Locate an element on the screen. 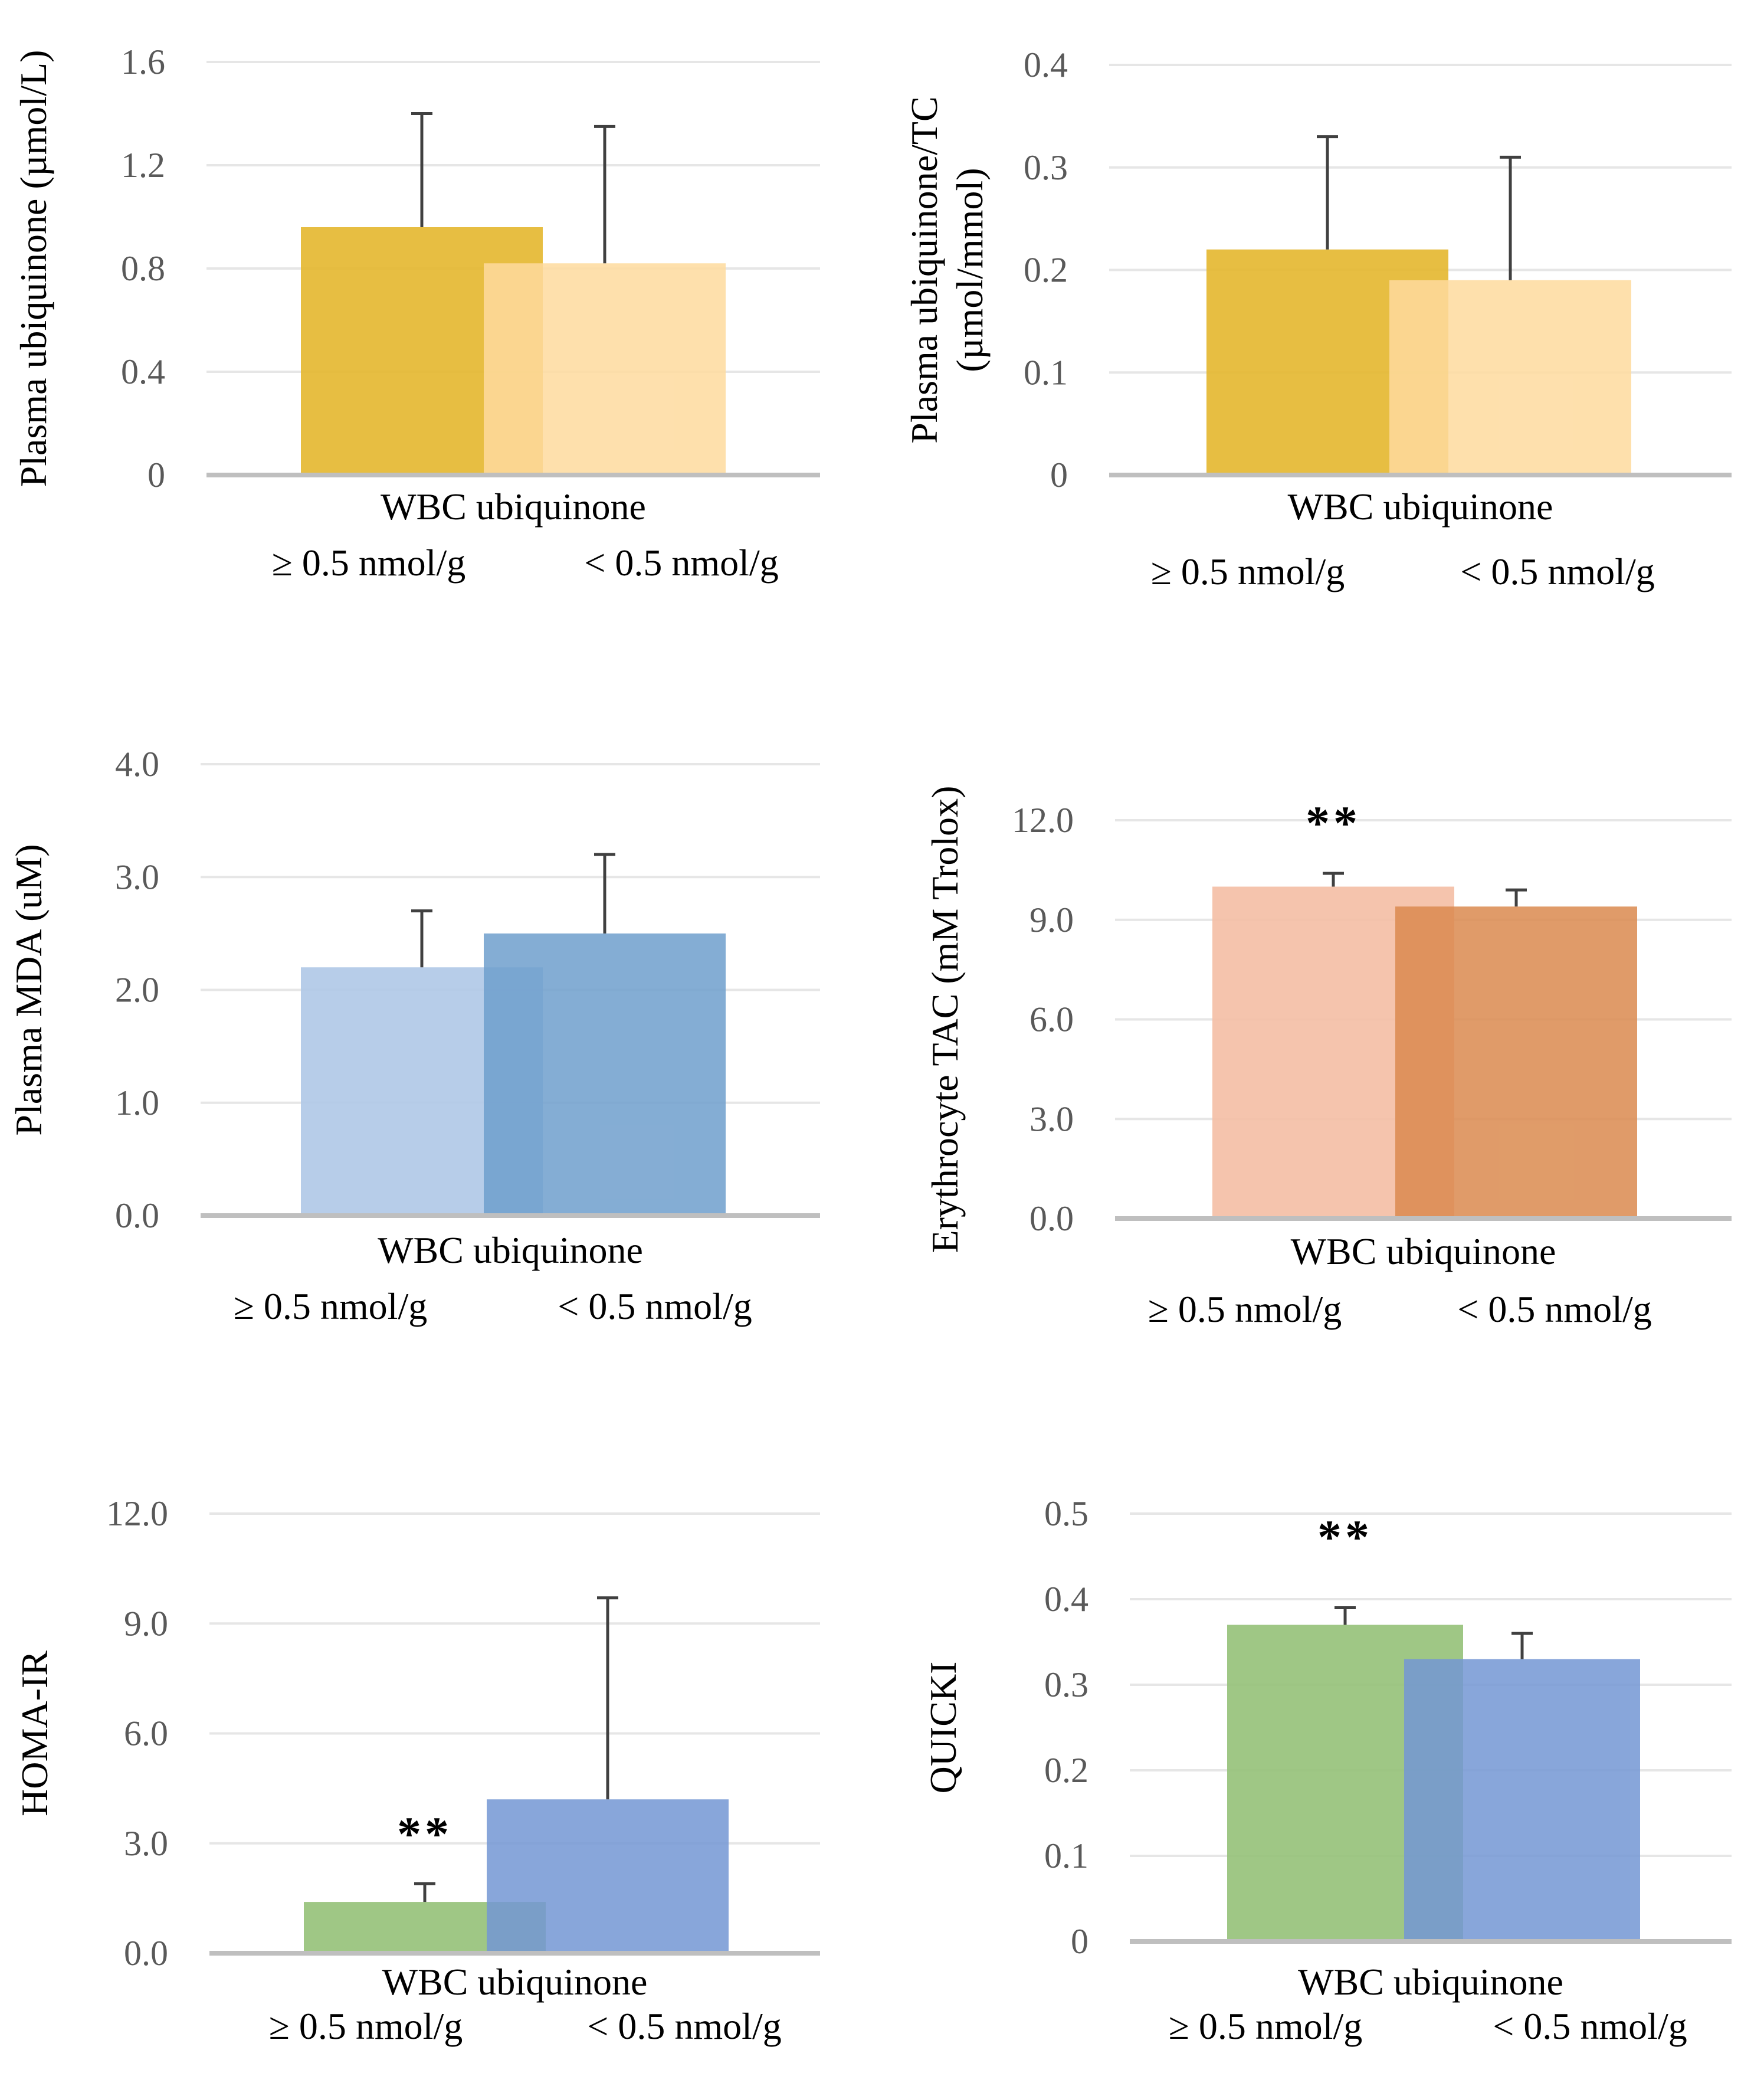 This screenshot has width=1764, height=2086. y-tick-label: 2.0 is located at coordinates (137, 990).